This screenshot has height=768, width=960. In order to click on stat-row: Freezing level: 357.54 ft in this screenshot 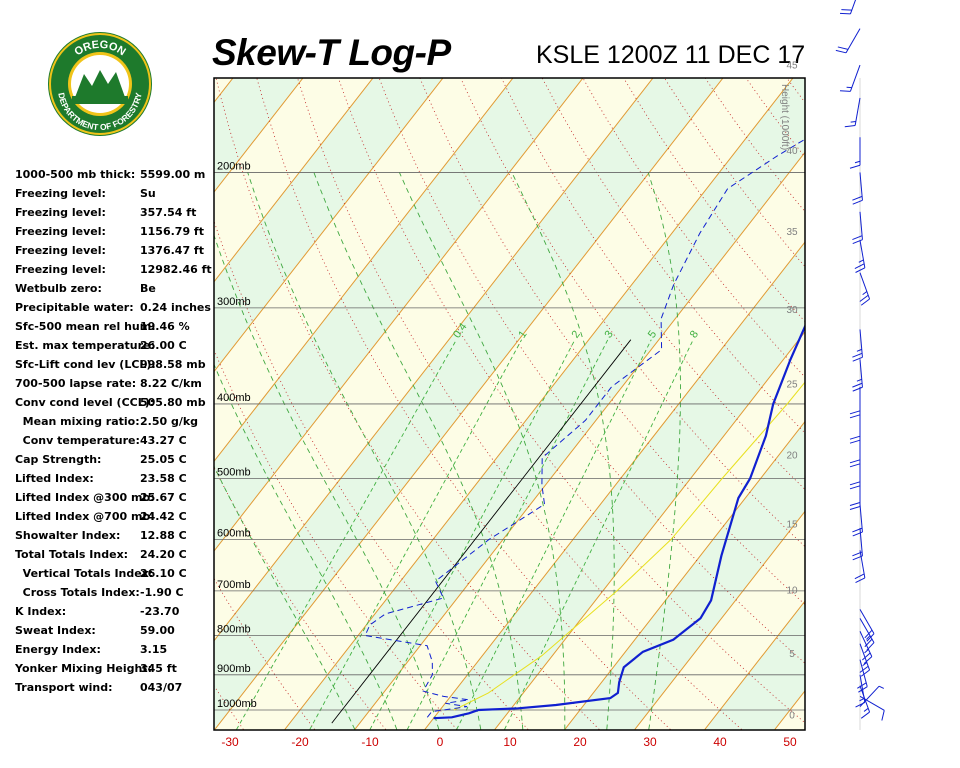, I will do `click(117, 215)`.